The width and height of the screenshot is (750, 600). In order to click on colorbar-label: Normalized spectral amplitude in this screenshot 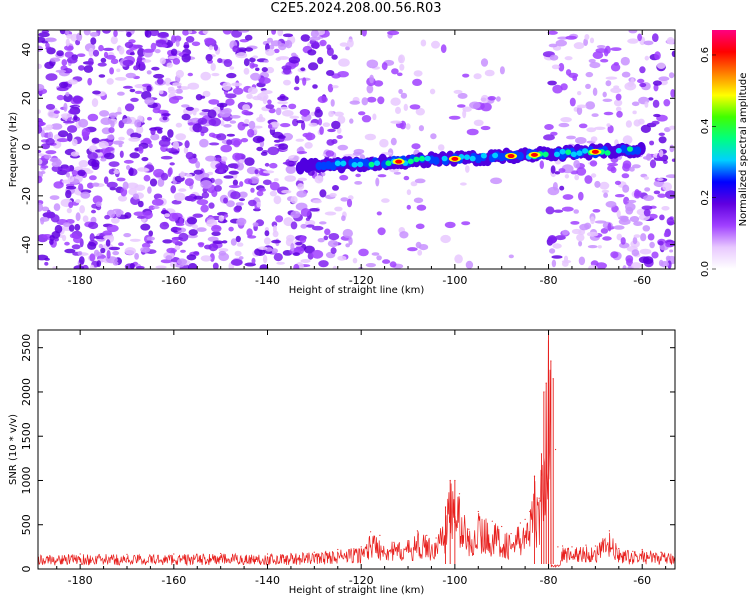, I will do `click(743, 150)`.